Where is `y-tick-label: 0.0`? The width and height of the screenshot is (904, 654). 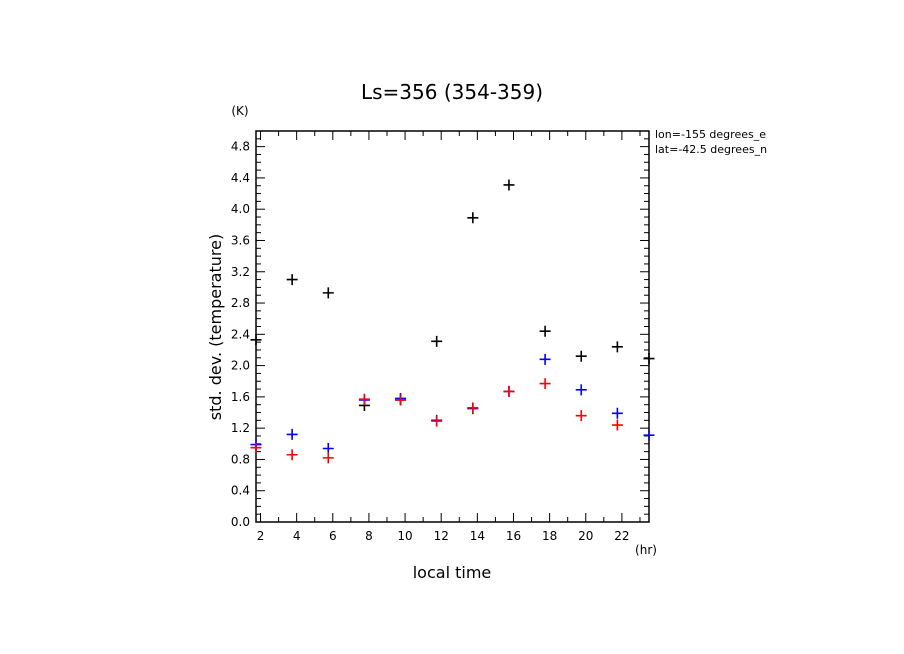
y-tick-label: 0.0 is located at coordinates (240, 522).